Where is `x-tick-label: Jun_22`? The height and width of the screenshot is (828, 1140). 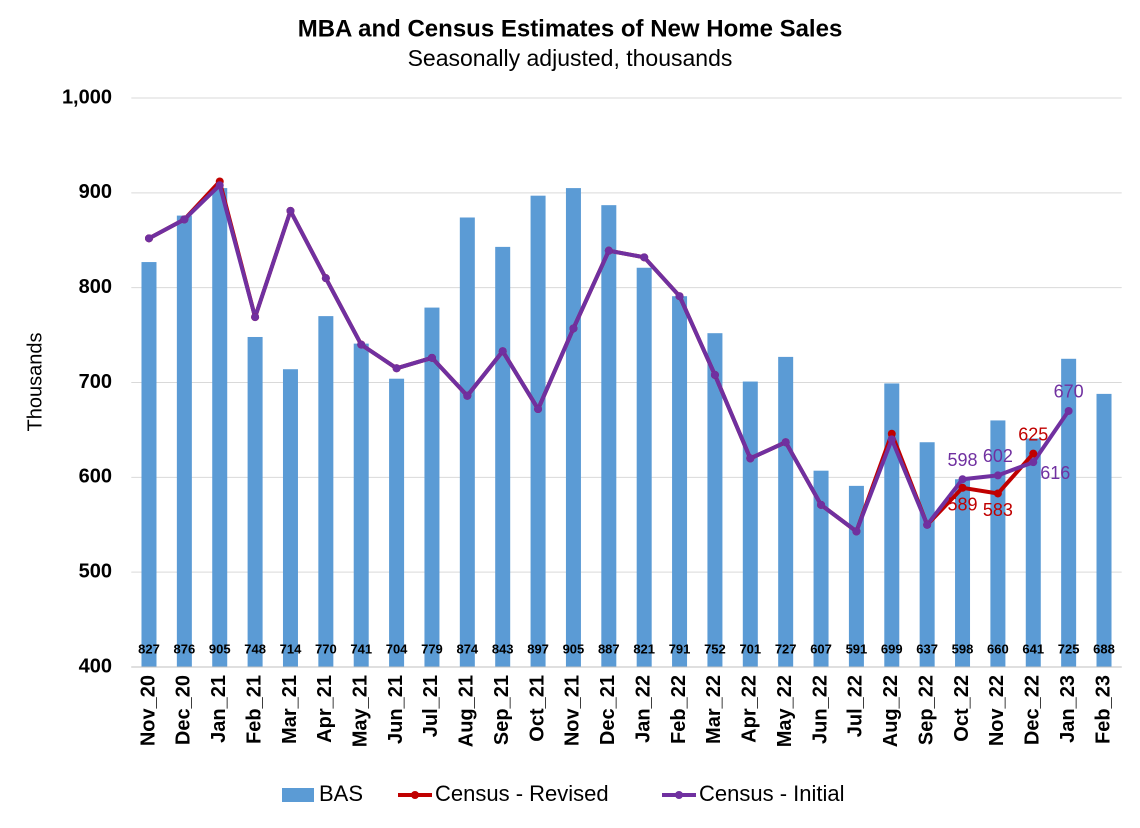 x-tick-label: Jun_22 is located at coordinates (820, 709).